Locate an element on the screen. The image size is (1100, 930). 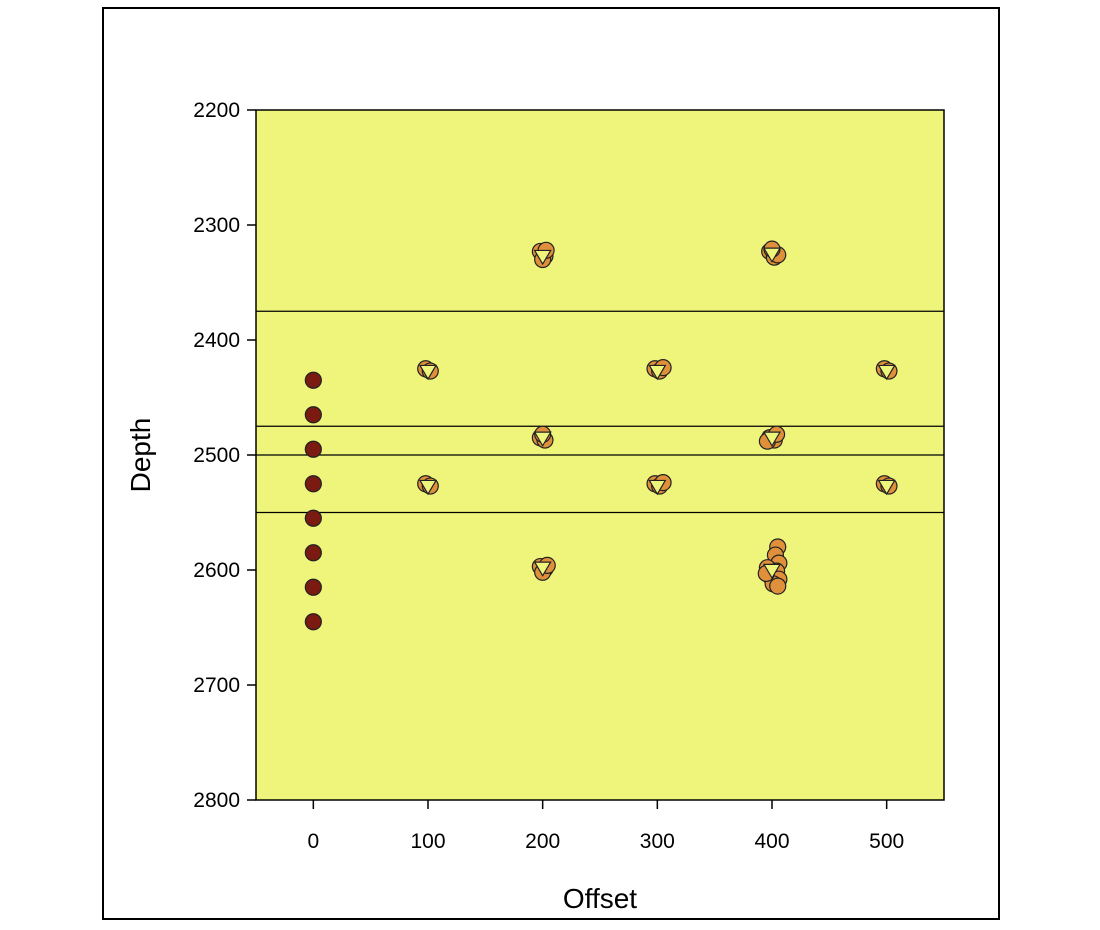
y-tick-label: 2700 is located at coordinates (216, 685).